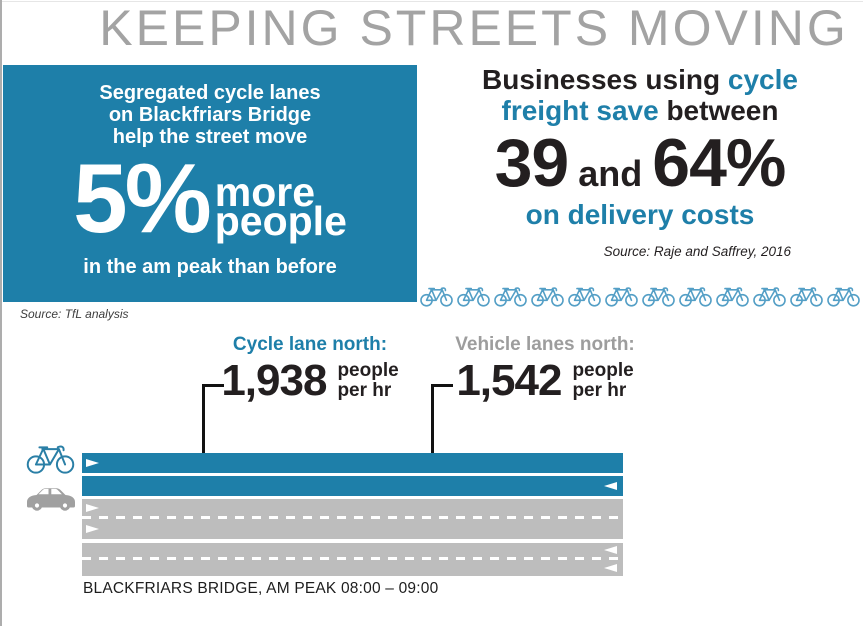  What do you see at coordinates (274, 380) in the screenshot?
I see `cycle-flow-value: 1,938` at bounding box center [274, 380].